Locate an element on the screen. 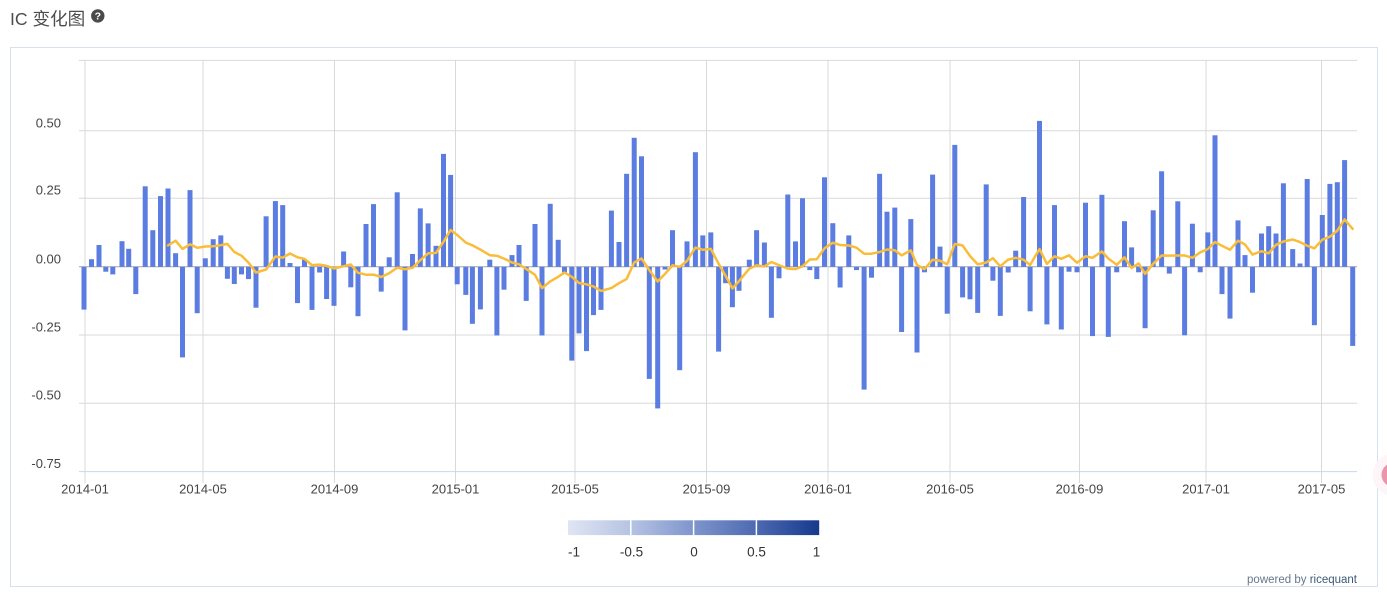 This screenshot has width=1387, height=593. svg-text: 0.25 is located at coordinates (48, 190).